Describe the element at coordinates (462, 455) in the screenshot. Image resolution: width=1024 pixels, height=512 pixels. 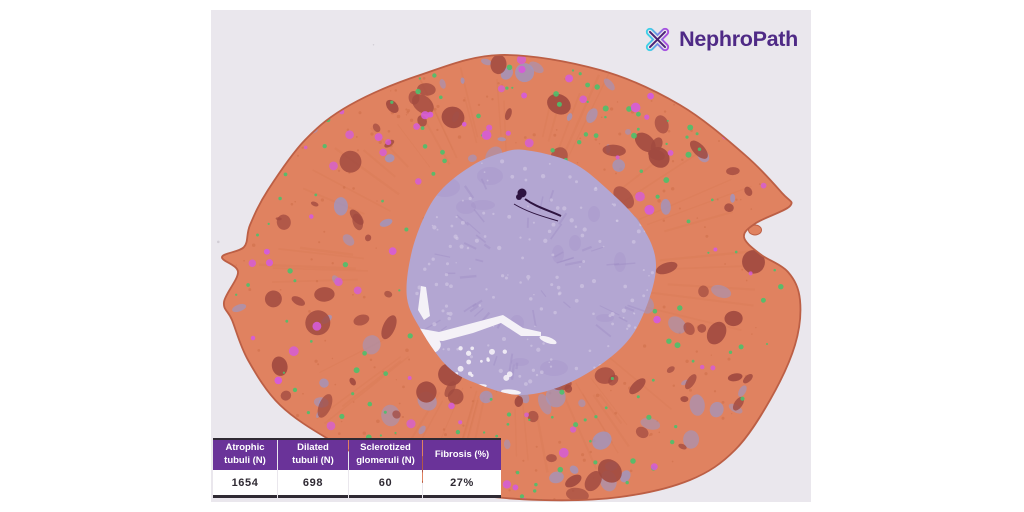
I see `metric-header-fibrosis: Fibrosis (%)` at that location.